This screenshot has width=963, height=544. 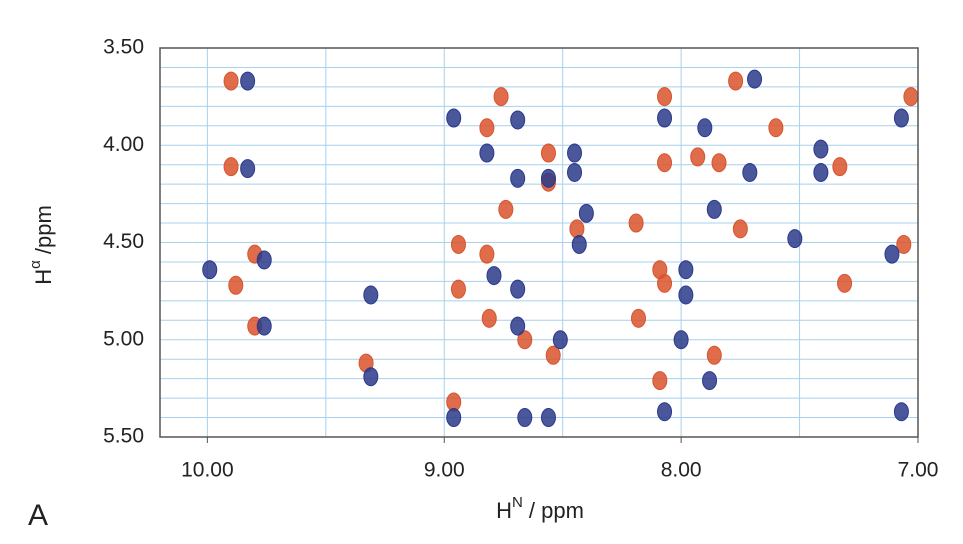 I want to click on x-axis-label: HN / ppm, so click(x=540, y=508).